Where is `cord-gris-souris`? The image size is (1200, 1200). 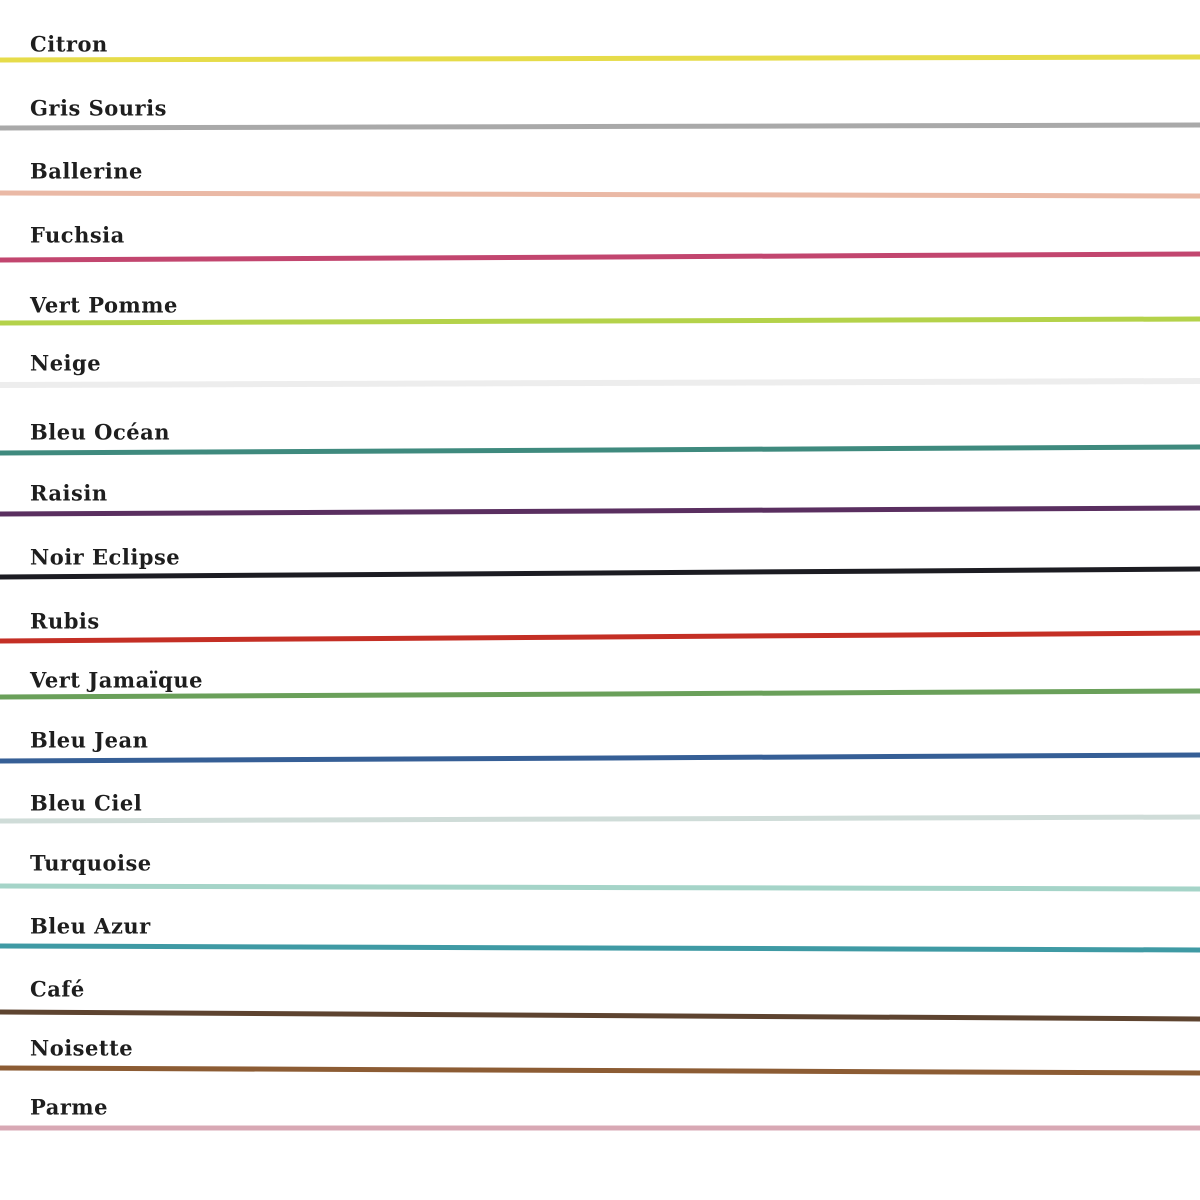 cord-gris-souris is located at coordinates (600, 126).